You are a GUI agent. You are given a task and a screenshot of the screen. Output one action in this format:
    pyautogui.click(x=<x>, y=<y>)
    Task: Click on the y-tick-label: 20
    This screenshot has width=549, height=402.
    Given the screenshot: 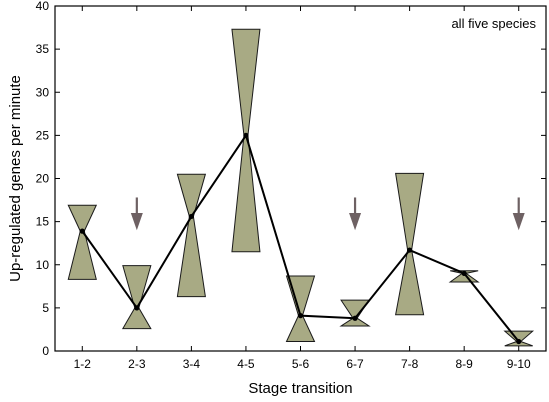 What is the action you would take?
    pyautogui.click(x=43, y=179)
    